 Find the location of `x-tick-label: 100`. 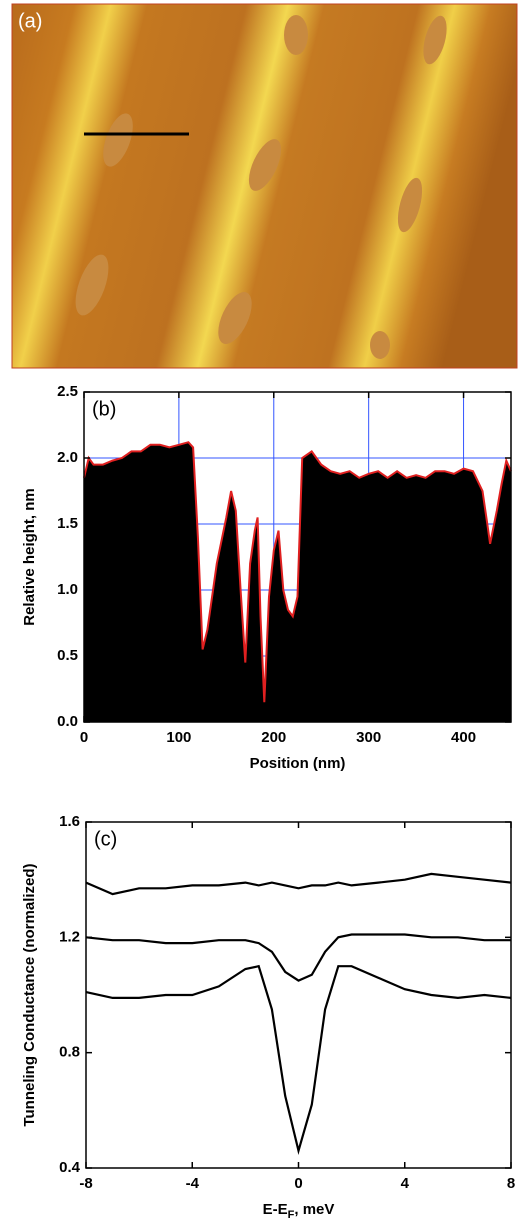

x-tick-label: 100 is located at coordinates (178, 737).